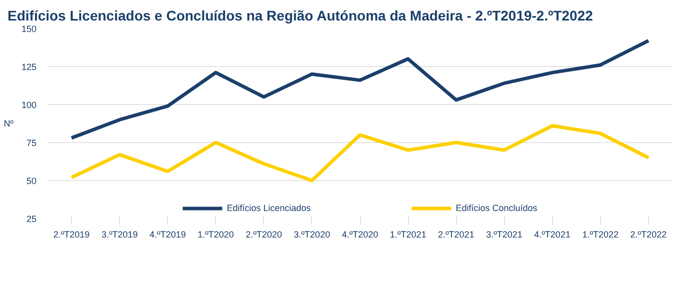  What do you see at coordinates (119, 235) in the screenshot?
I see `x-tick-label: 3.ºT2019` at bounding box center [119, 235].